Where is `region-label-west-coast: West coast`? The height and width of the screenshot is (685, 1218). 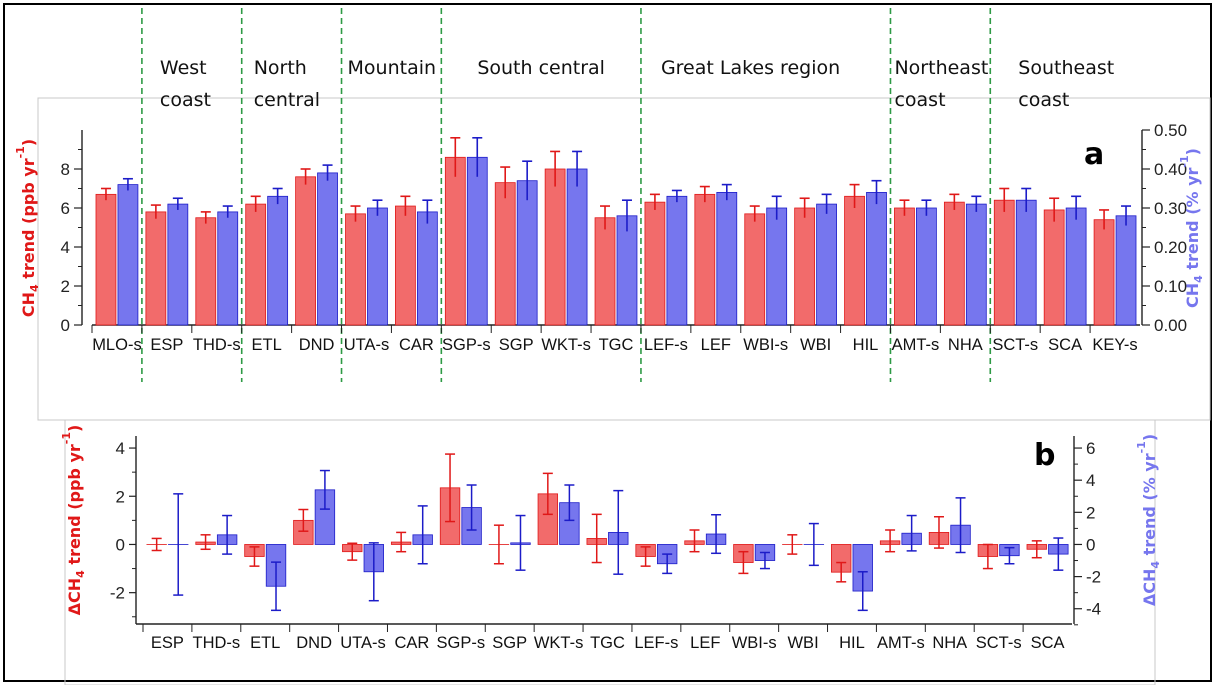
region-label-west-coast: West coast is located at coordinates (185, 84).